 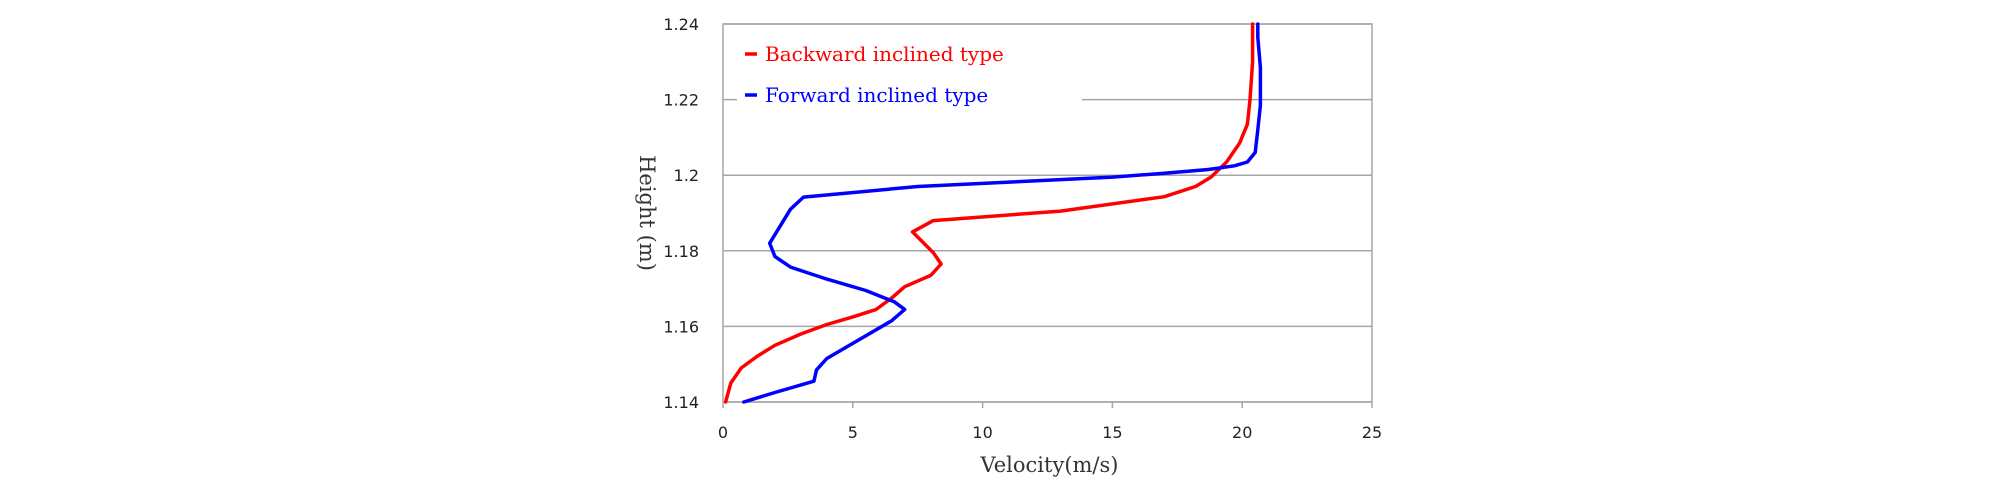 What do you see at coordinates (1049, 465) in the screenshot?
I see `x-axis-title: Velocity(m/s)` at bounding box center [1049, 465].